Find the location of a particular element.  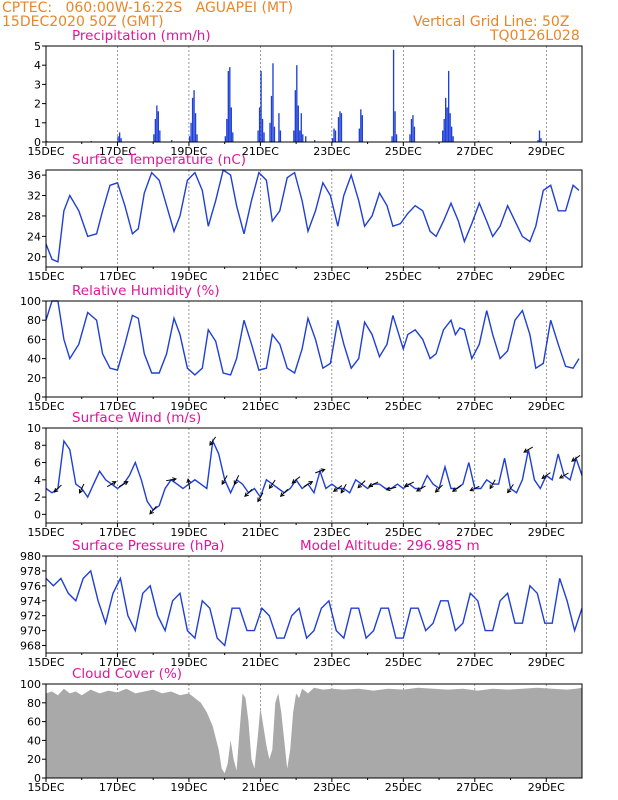

header-code: TQ0126L028 is located at coordinates (535, 36).